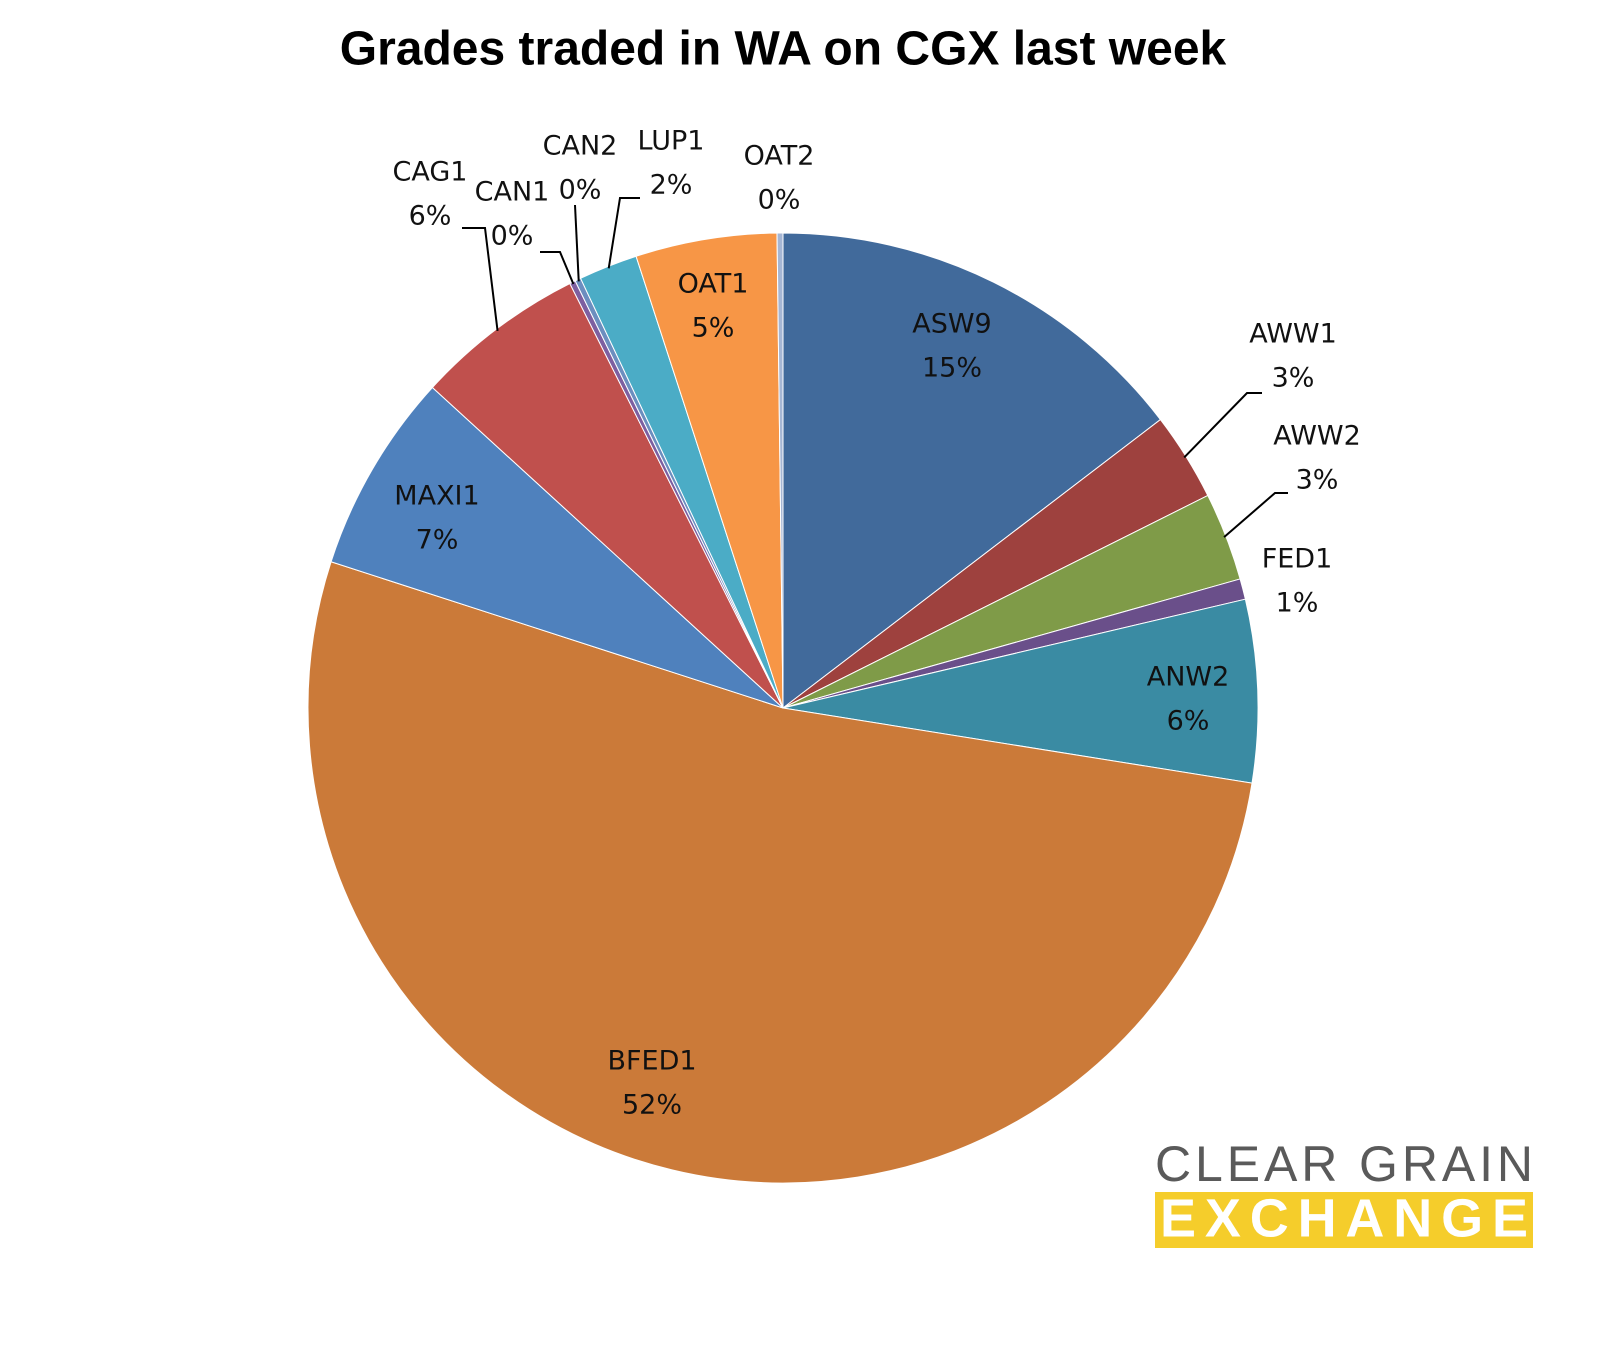  I want to click on slice-name: FED1, so click(1297, 559).